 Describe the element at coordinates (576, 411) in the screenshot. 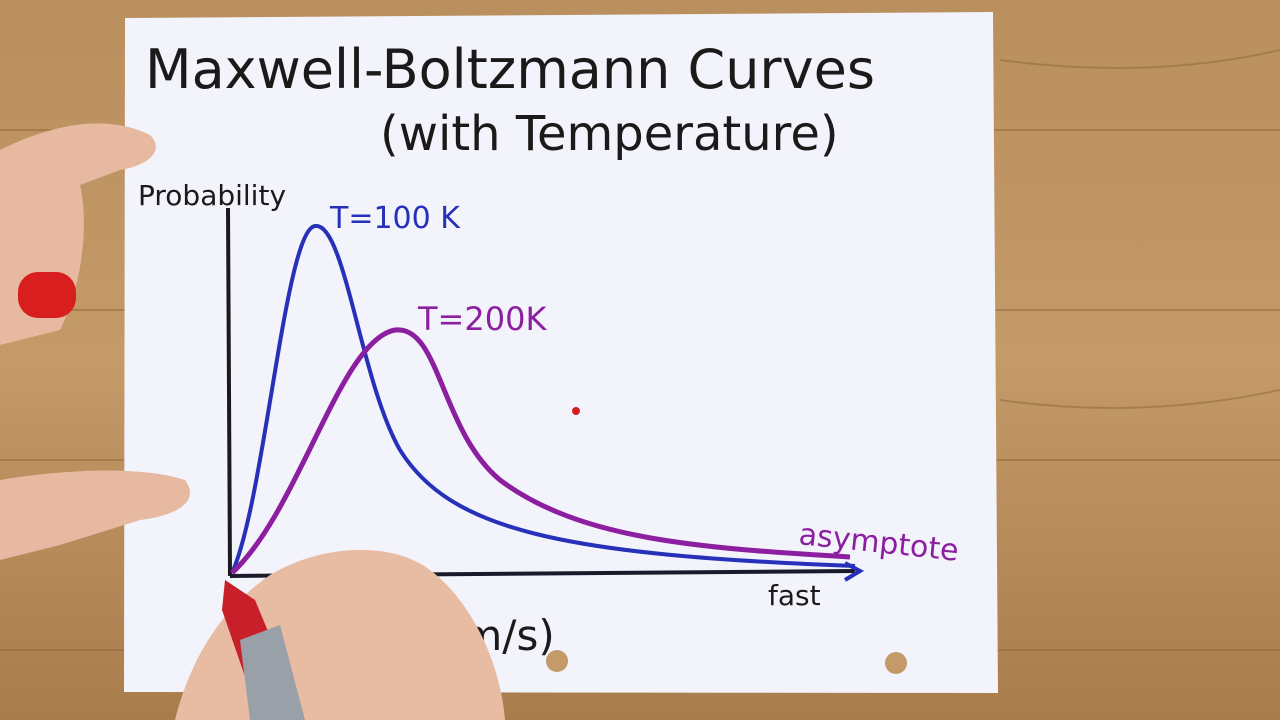

I see `marker-dot` at that location.